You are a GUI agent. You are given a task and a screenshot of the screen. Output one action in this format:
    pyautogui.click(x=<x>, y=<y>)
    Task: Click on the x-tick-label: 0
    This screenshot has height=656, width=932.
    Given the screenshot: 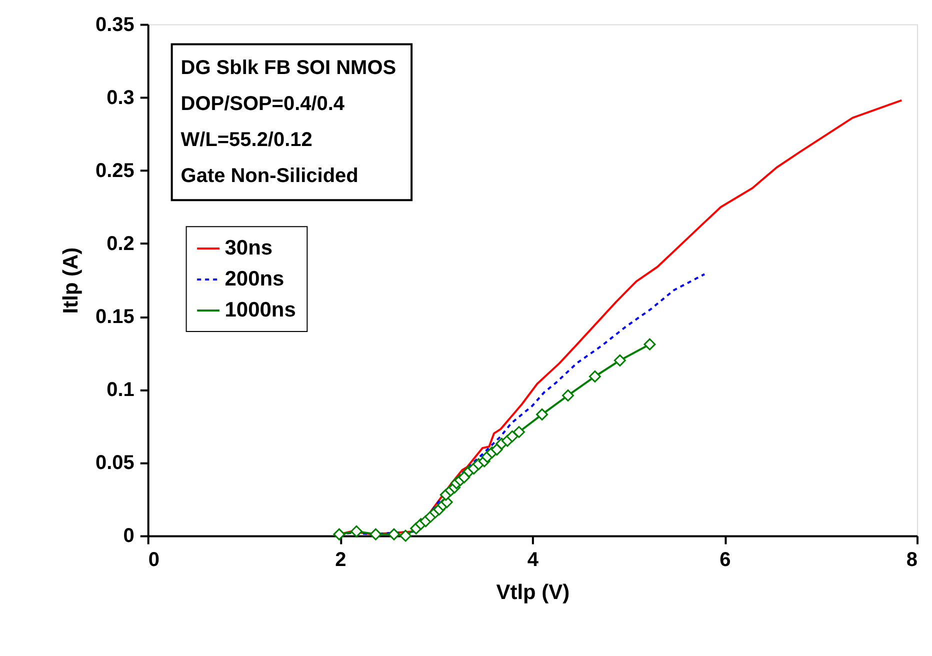 What is the action you would take?
    pyautogui.click(x=154, y=560)
    